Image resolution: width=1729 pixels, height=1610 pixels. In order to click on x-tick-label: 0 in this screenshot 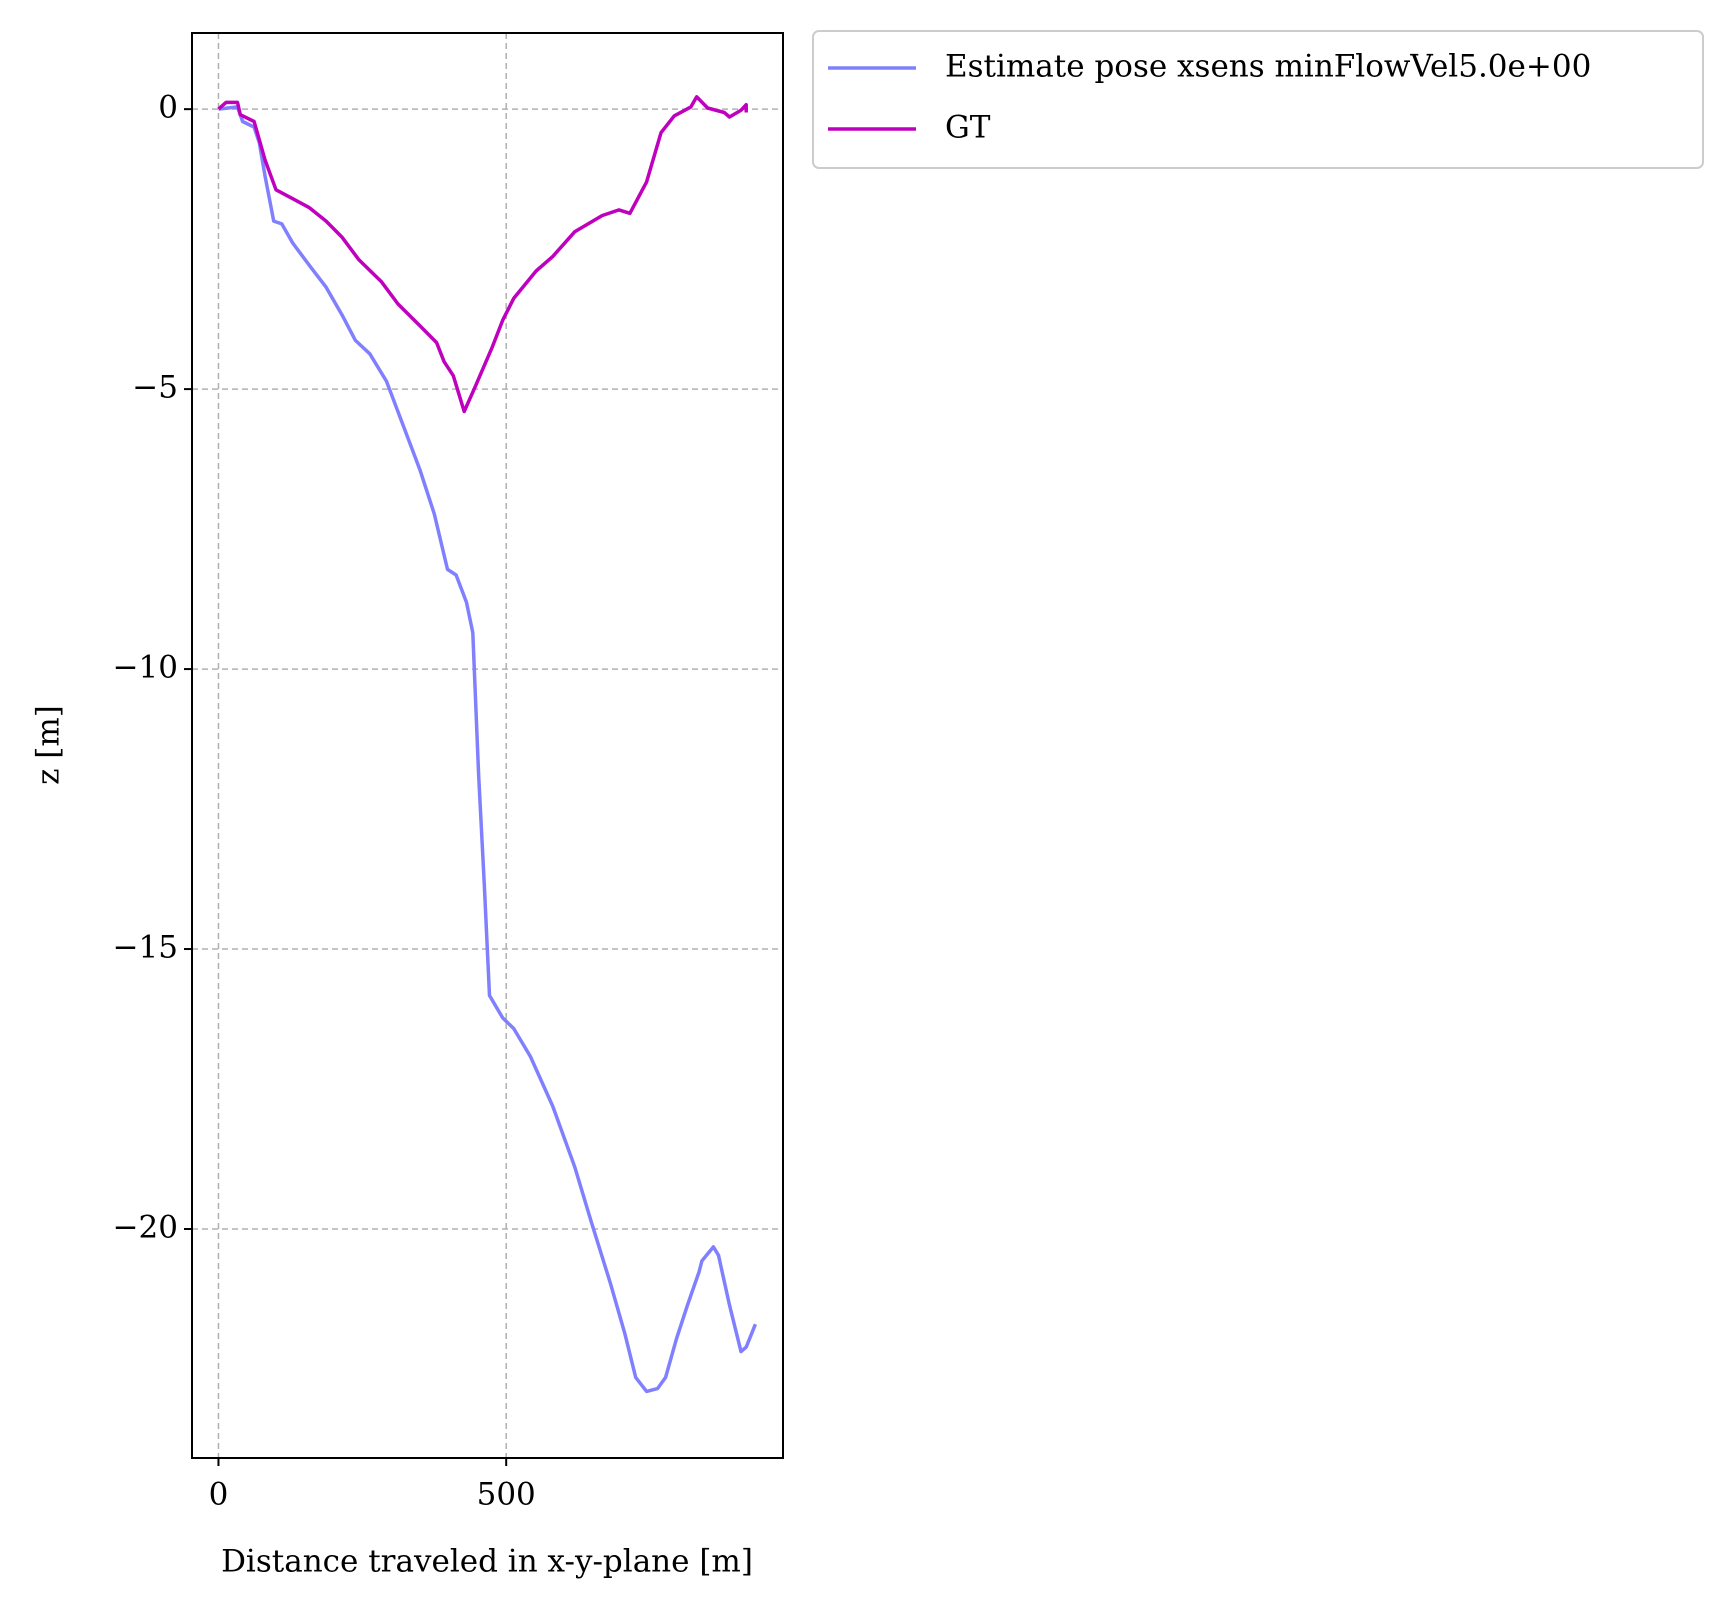, I will do `click(219, 1495)`.